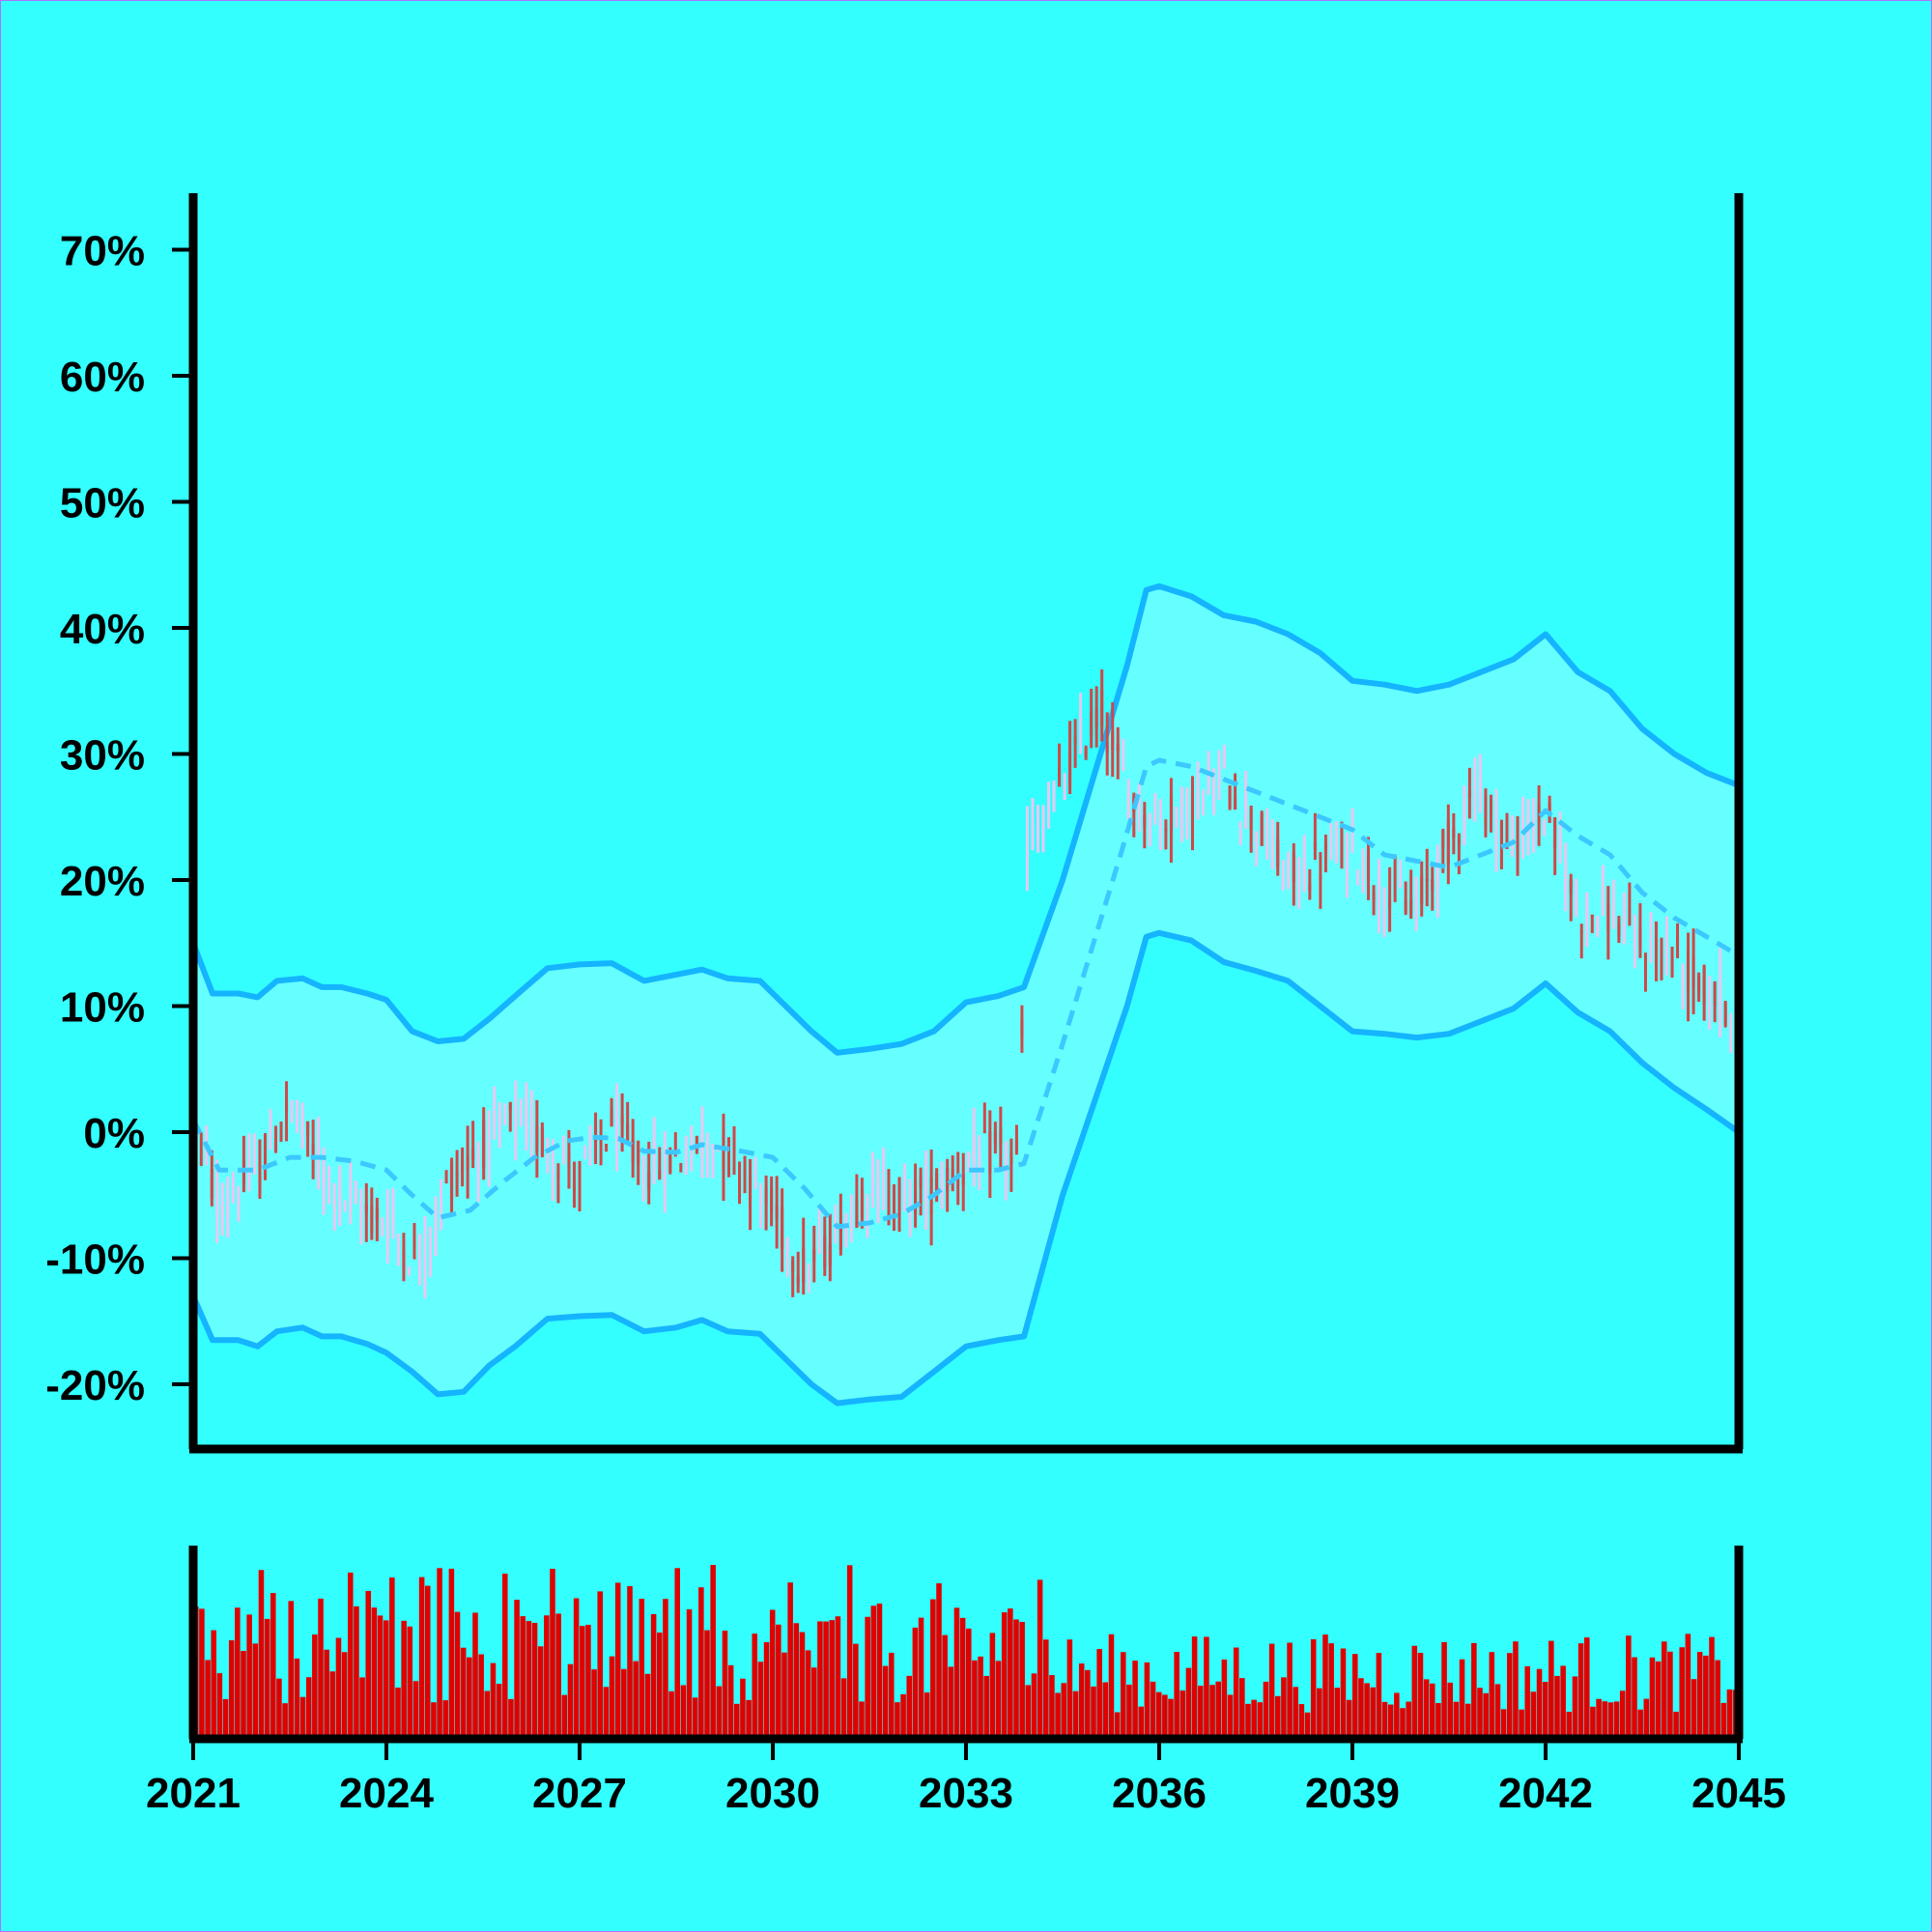  I want to click on y-tick-label: 60%, so click(102, 377).